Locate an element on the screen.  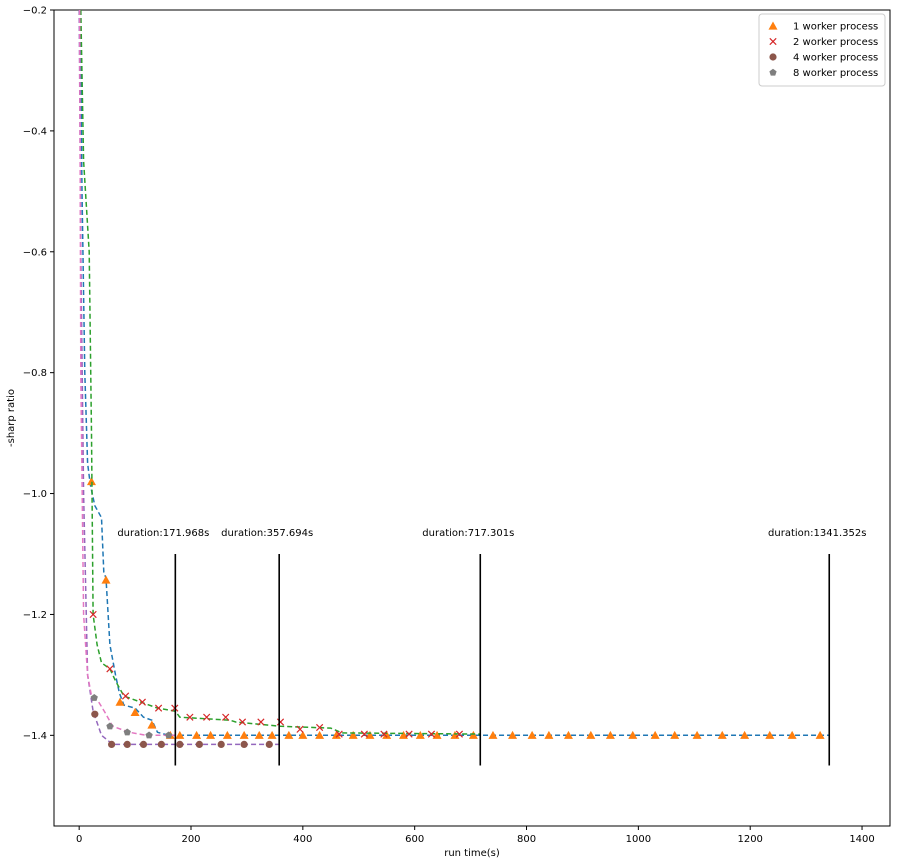
y-tick-label: −1.2 is located at coordinates (35, 615).